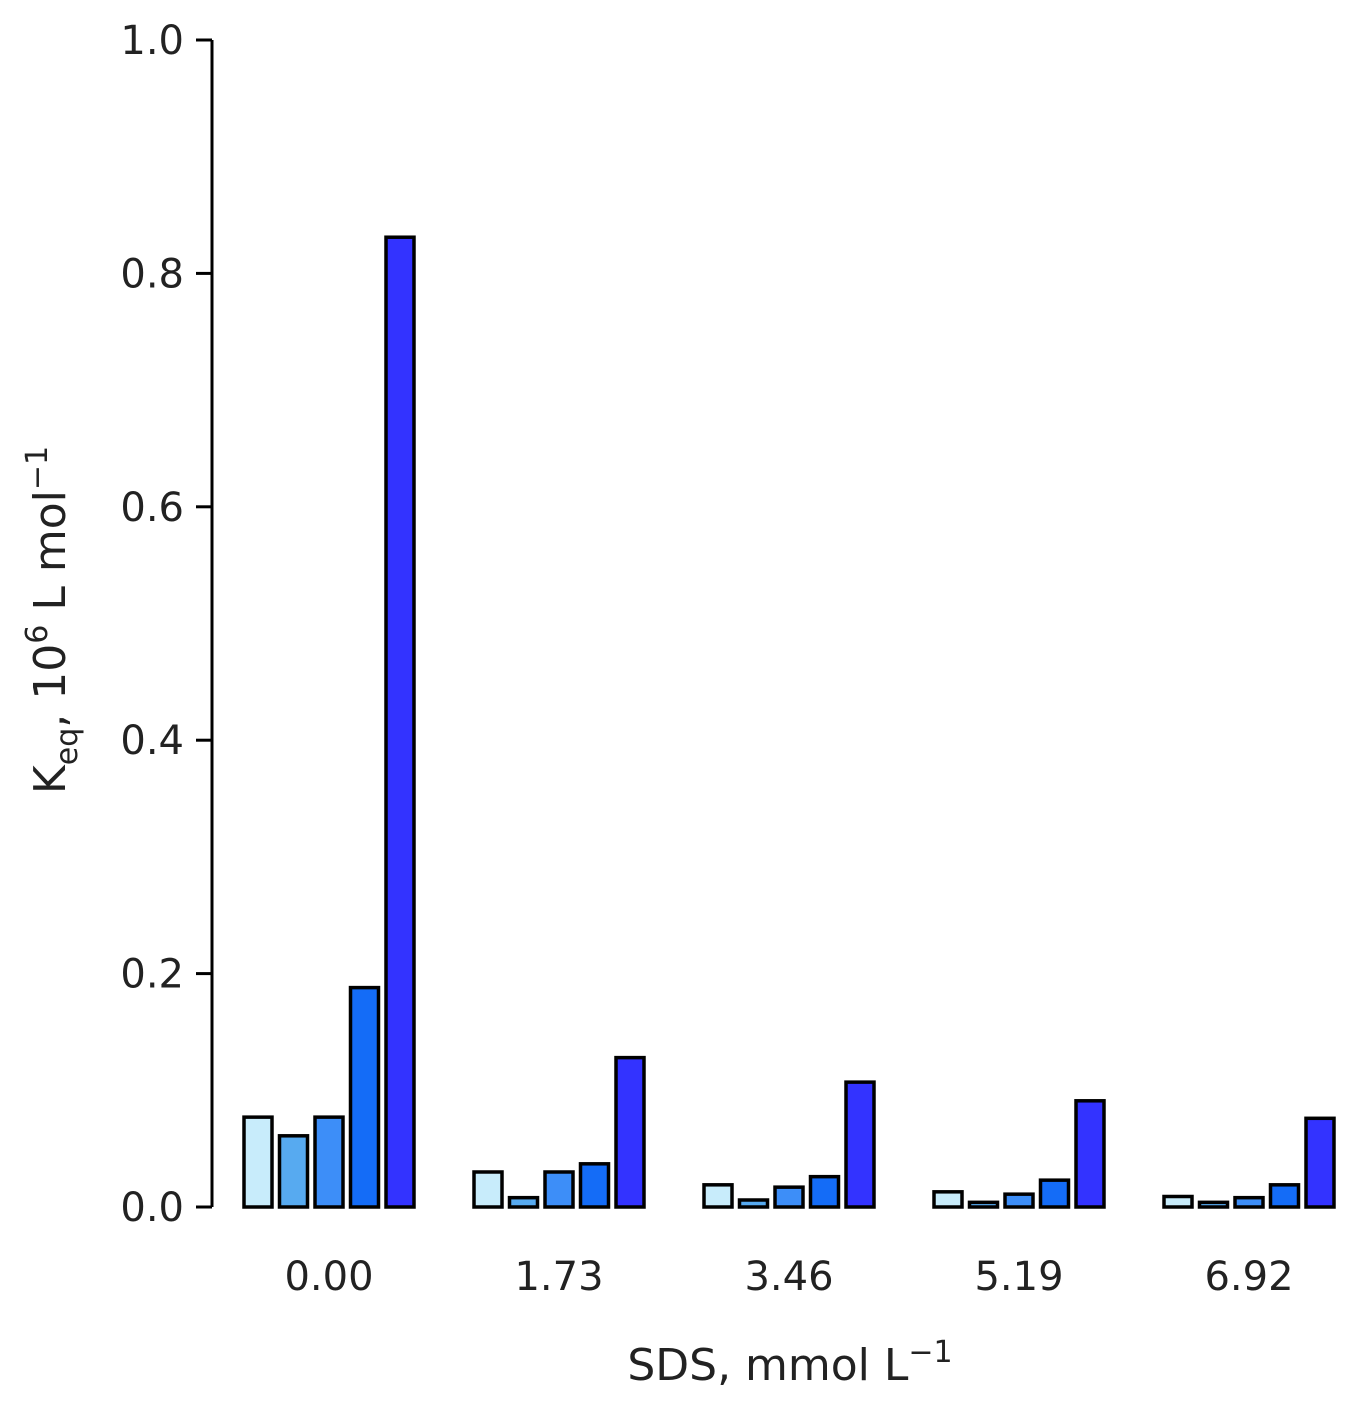 The height and width of the screenshot is (1410, 1352). Describe the element at coordinates (400, 722) in the screenshot. I see `bar-series-5-0.00` at that location.